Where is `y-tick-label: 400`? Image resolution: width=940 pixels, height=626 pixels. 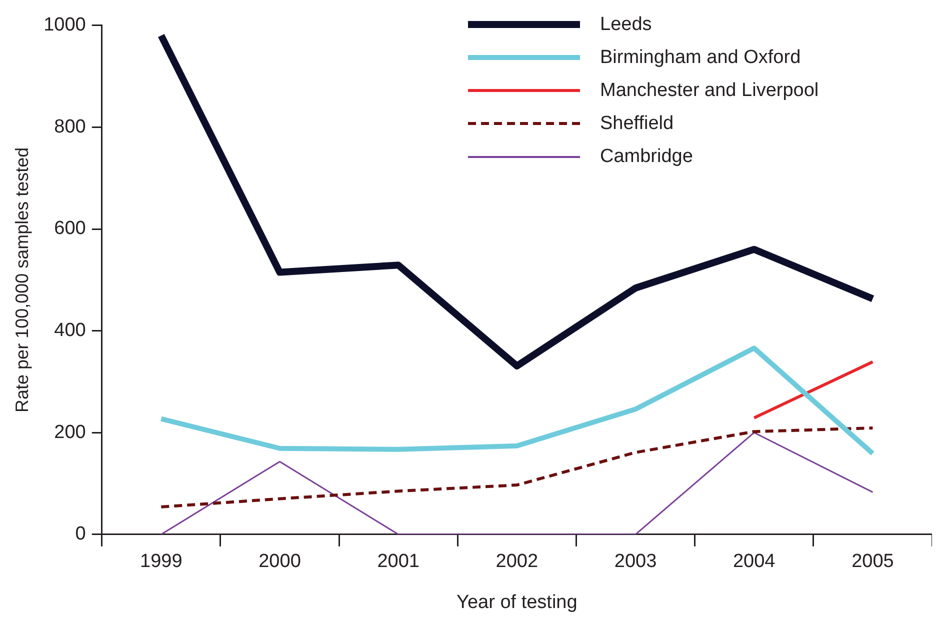 y-tick-label: 400 is located at coordinates (70, 331).